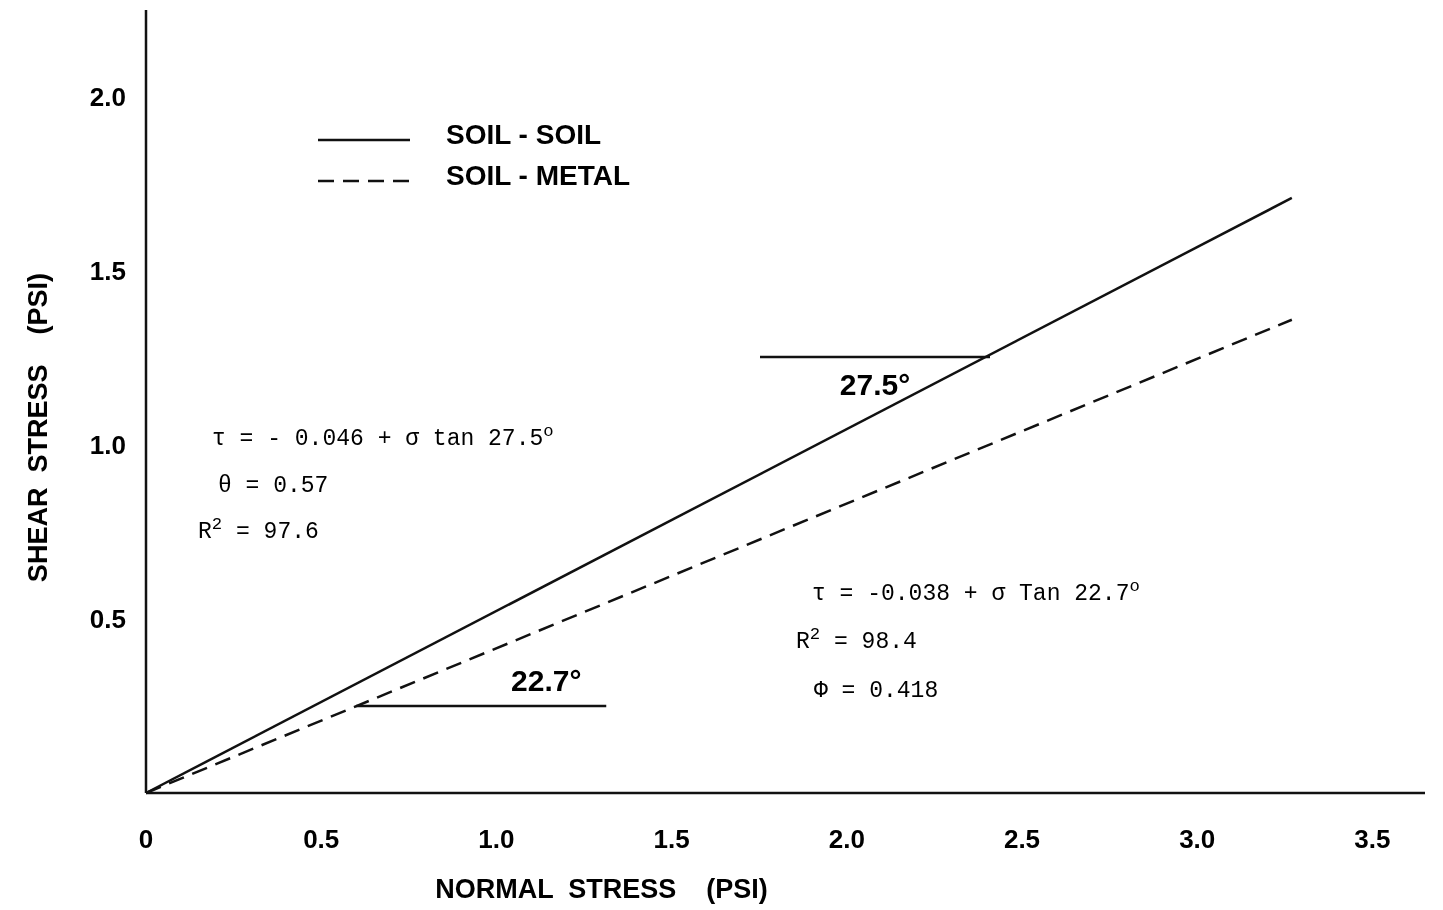 Image resolution: width=1443 pixels, height=910 pixels. I want to click on annotation: R$^{2}$ = 97.6, so click(258, 529).